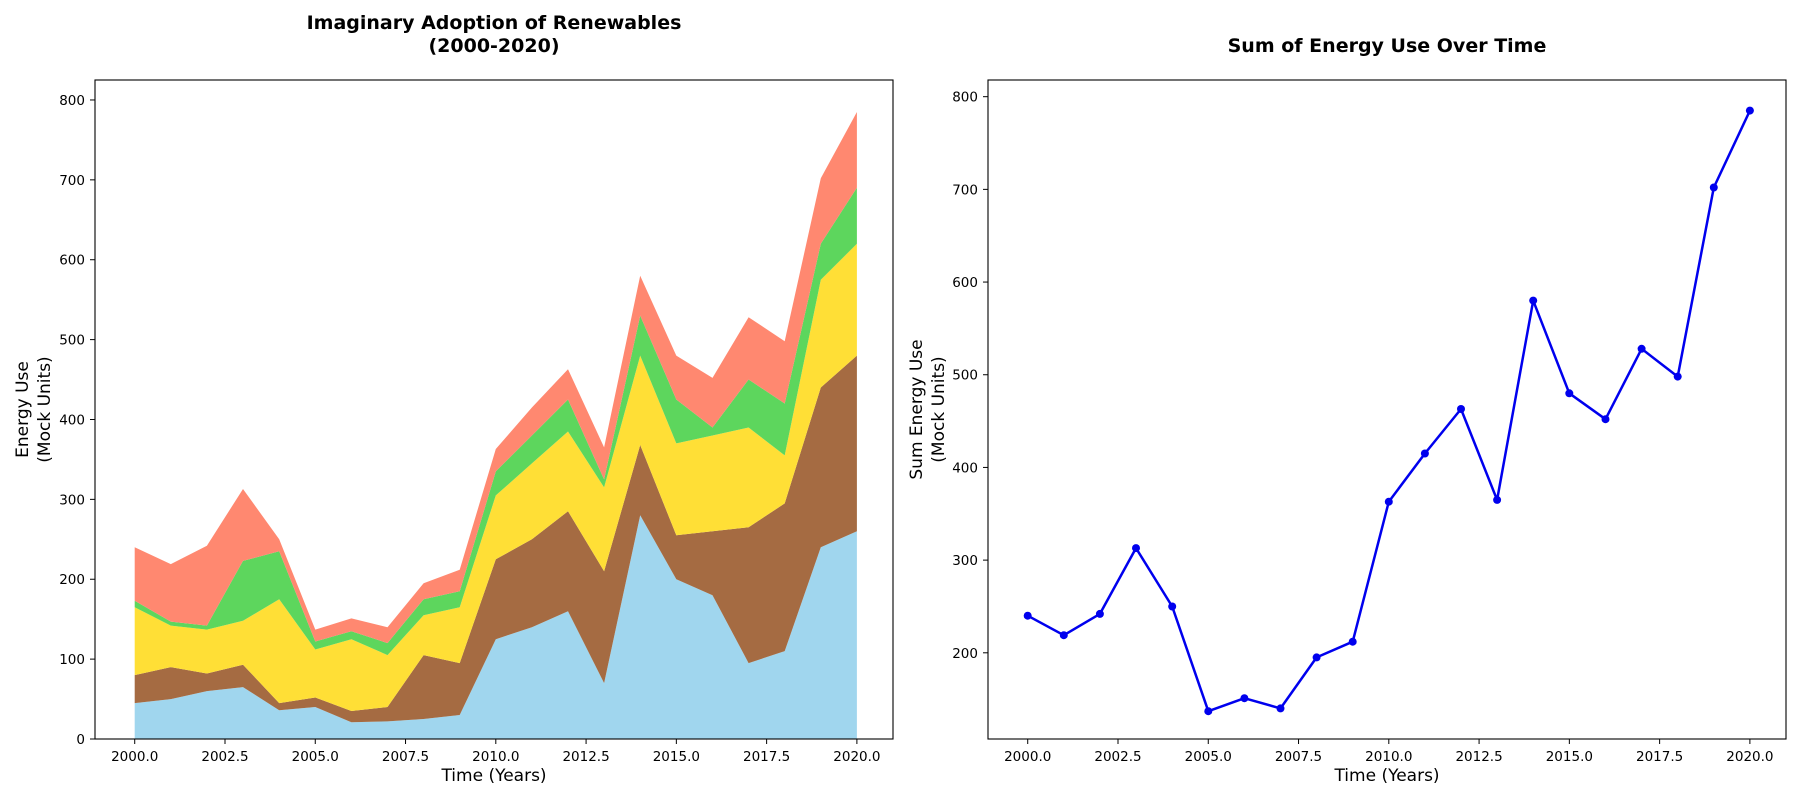 The image size is (1800, 800). I want to click on y-tick-label: 100, so click(72, 660).